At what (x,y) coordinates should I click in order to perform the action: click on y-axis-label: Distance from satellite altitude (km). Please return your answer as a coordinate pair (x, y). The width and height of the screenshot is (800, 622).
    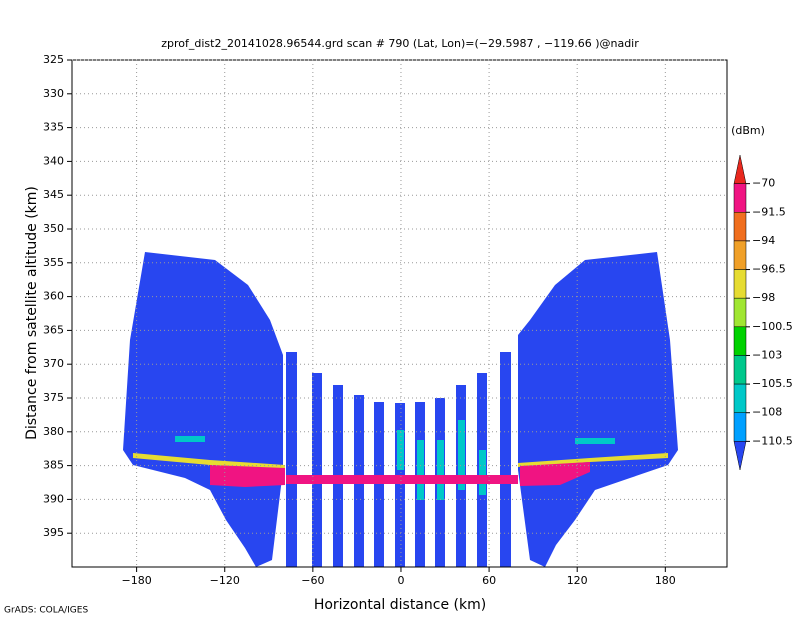
    Looking at the image, I should click on (32, 313).